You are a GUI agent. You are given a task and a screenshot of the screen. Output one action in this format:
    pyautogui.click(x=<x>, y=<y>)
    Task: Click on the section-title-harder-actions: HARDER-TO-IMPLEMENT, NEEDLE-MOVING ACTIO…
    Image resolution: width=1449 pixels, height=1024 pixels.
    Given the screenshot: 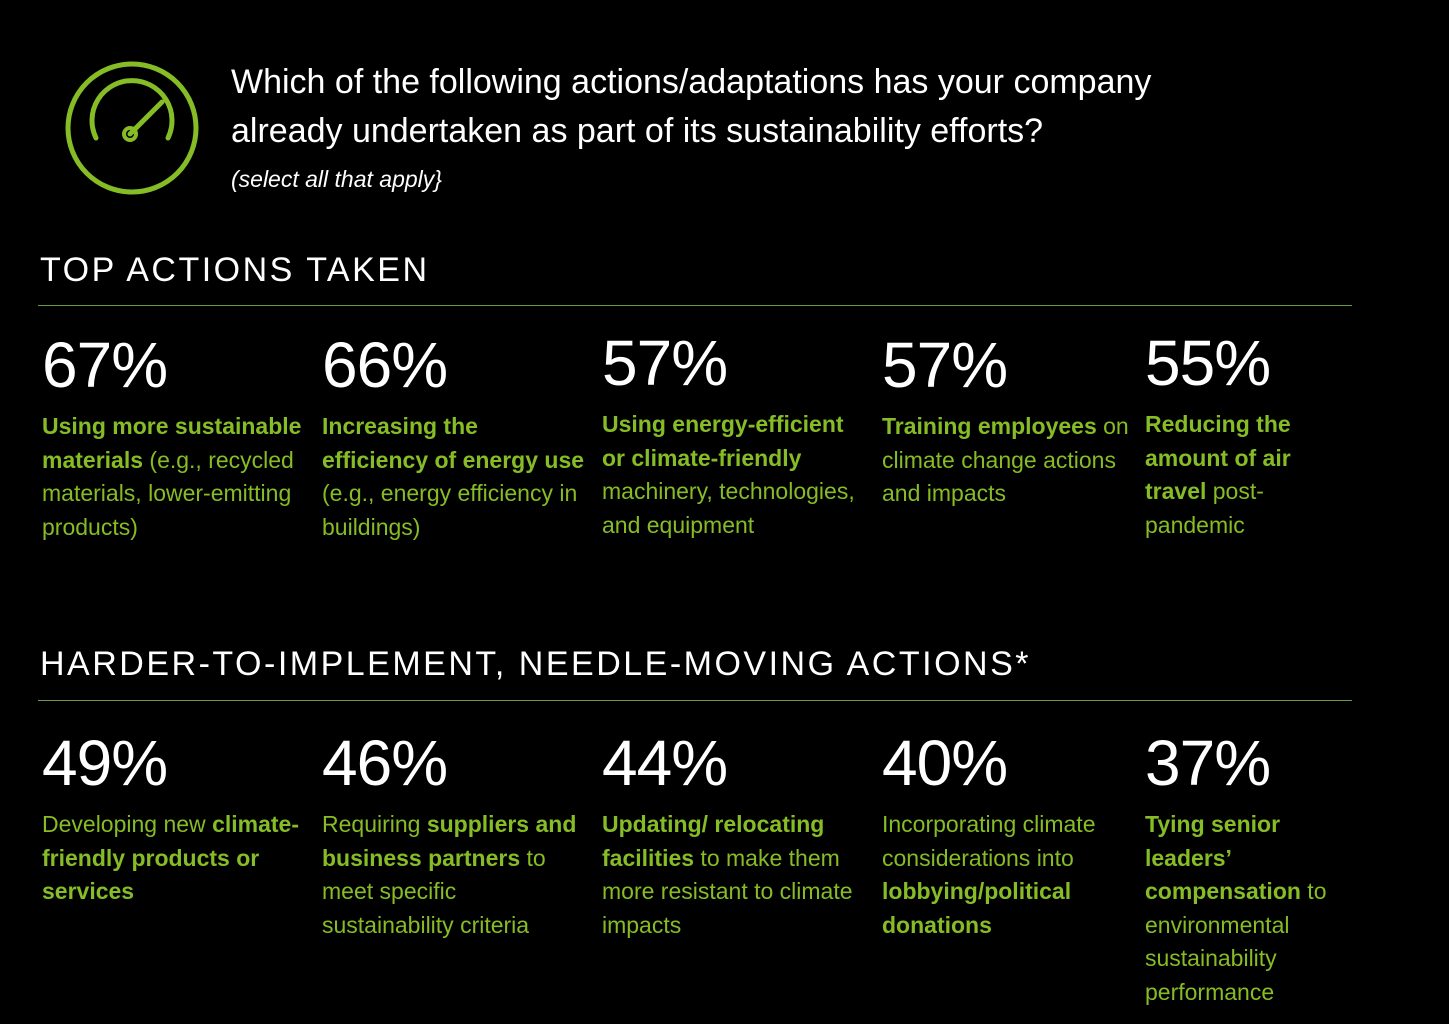 What is the action you would take?
    pyautogui.click(x=535, y=664)
    